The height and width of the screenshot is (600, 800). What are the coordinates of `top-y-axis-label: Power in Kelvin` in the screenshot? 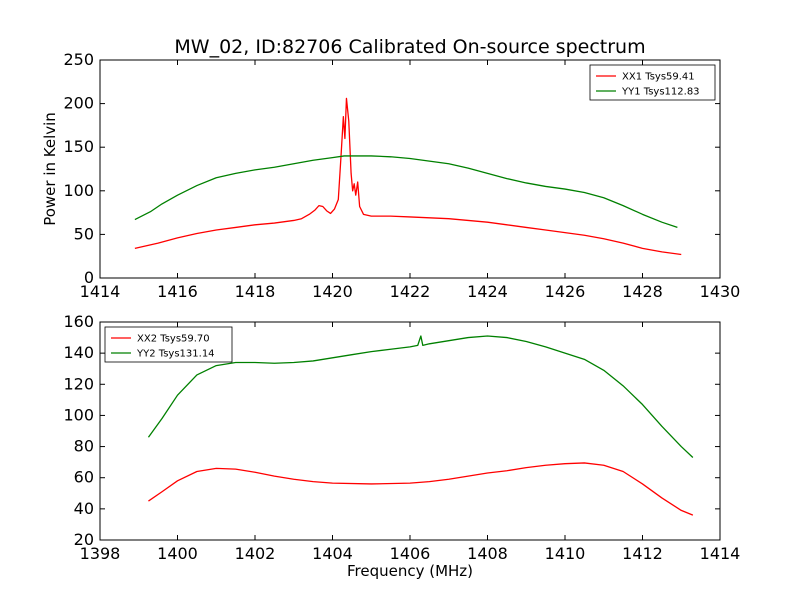 It's located at (50, 169).